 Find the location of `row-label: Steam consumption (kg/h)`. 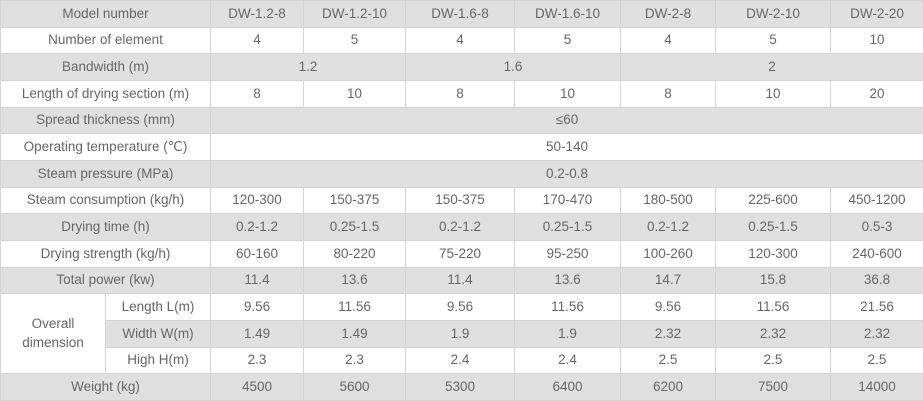

row-label: Steam consumption (kg/h) is located at coordinates (106, 200).